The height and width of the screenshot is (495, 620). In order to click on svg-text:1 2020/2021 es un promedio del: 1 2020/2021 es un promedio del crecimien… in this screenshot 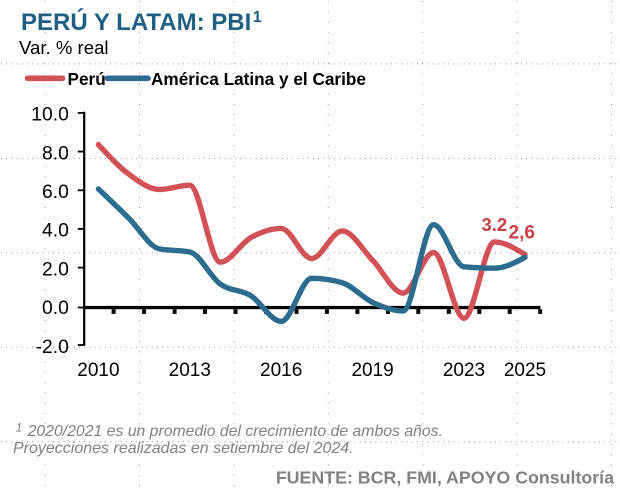, I will do `click(229, 431)`.